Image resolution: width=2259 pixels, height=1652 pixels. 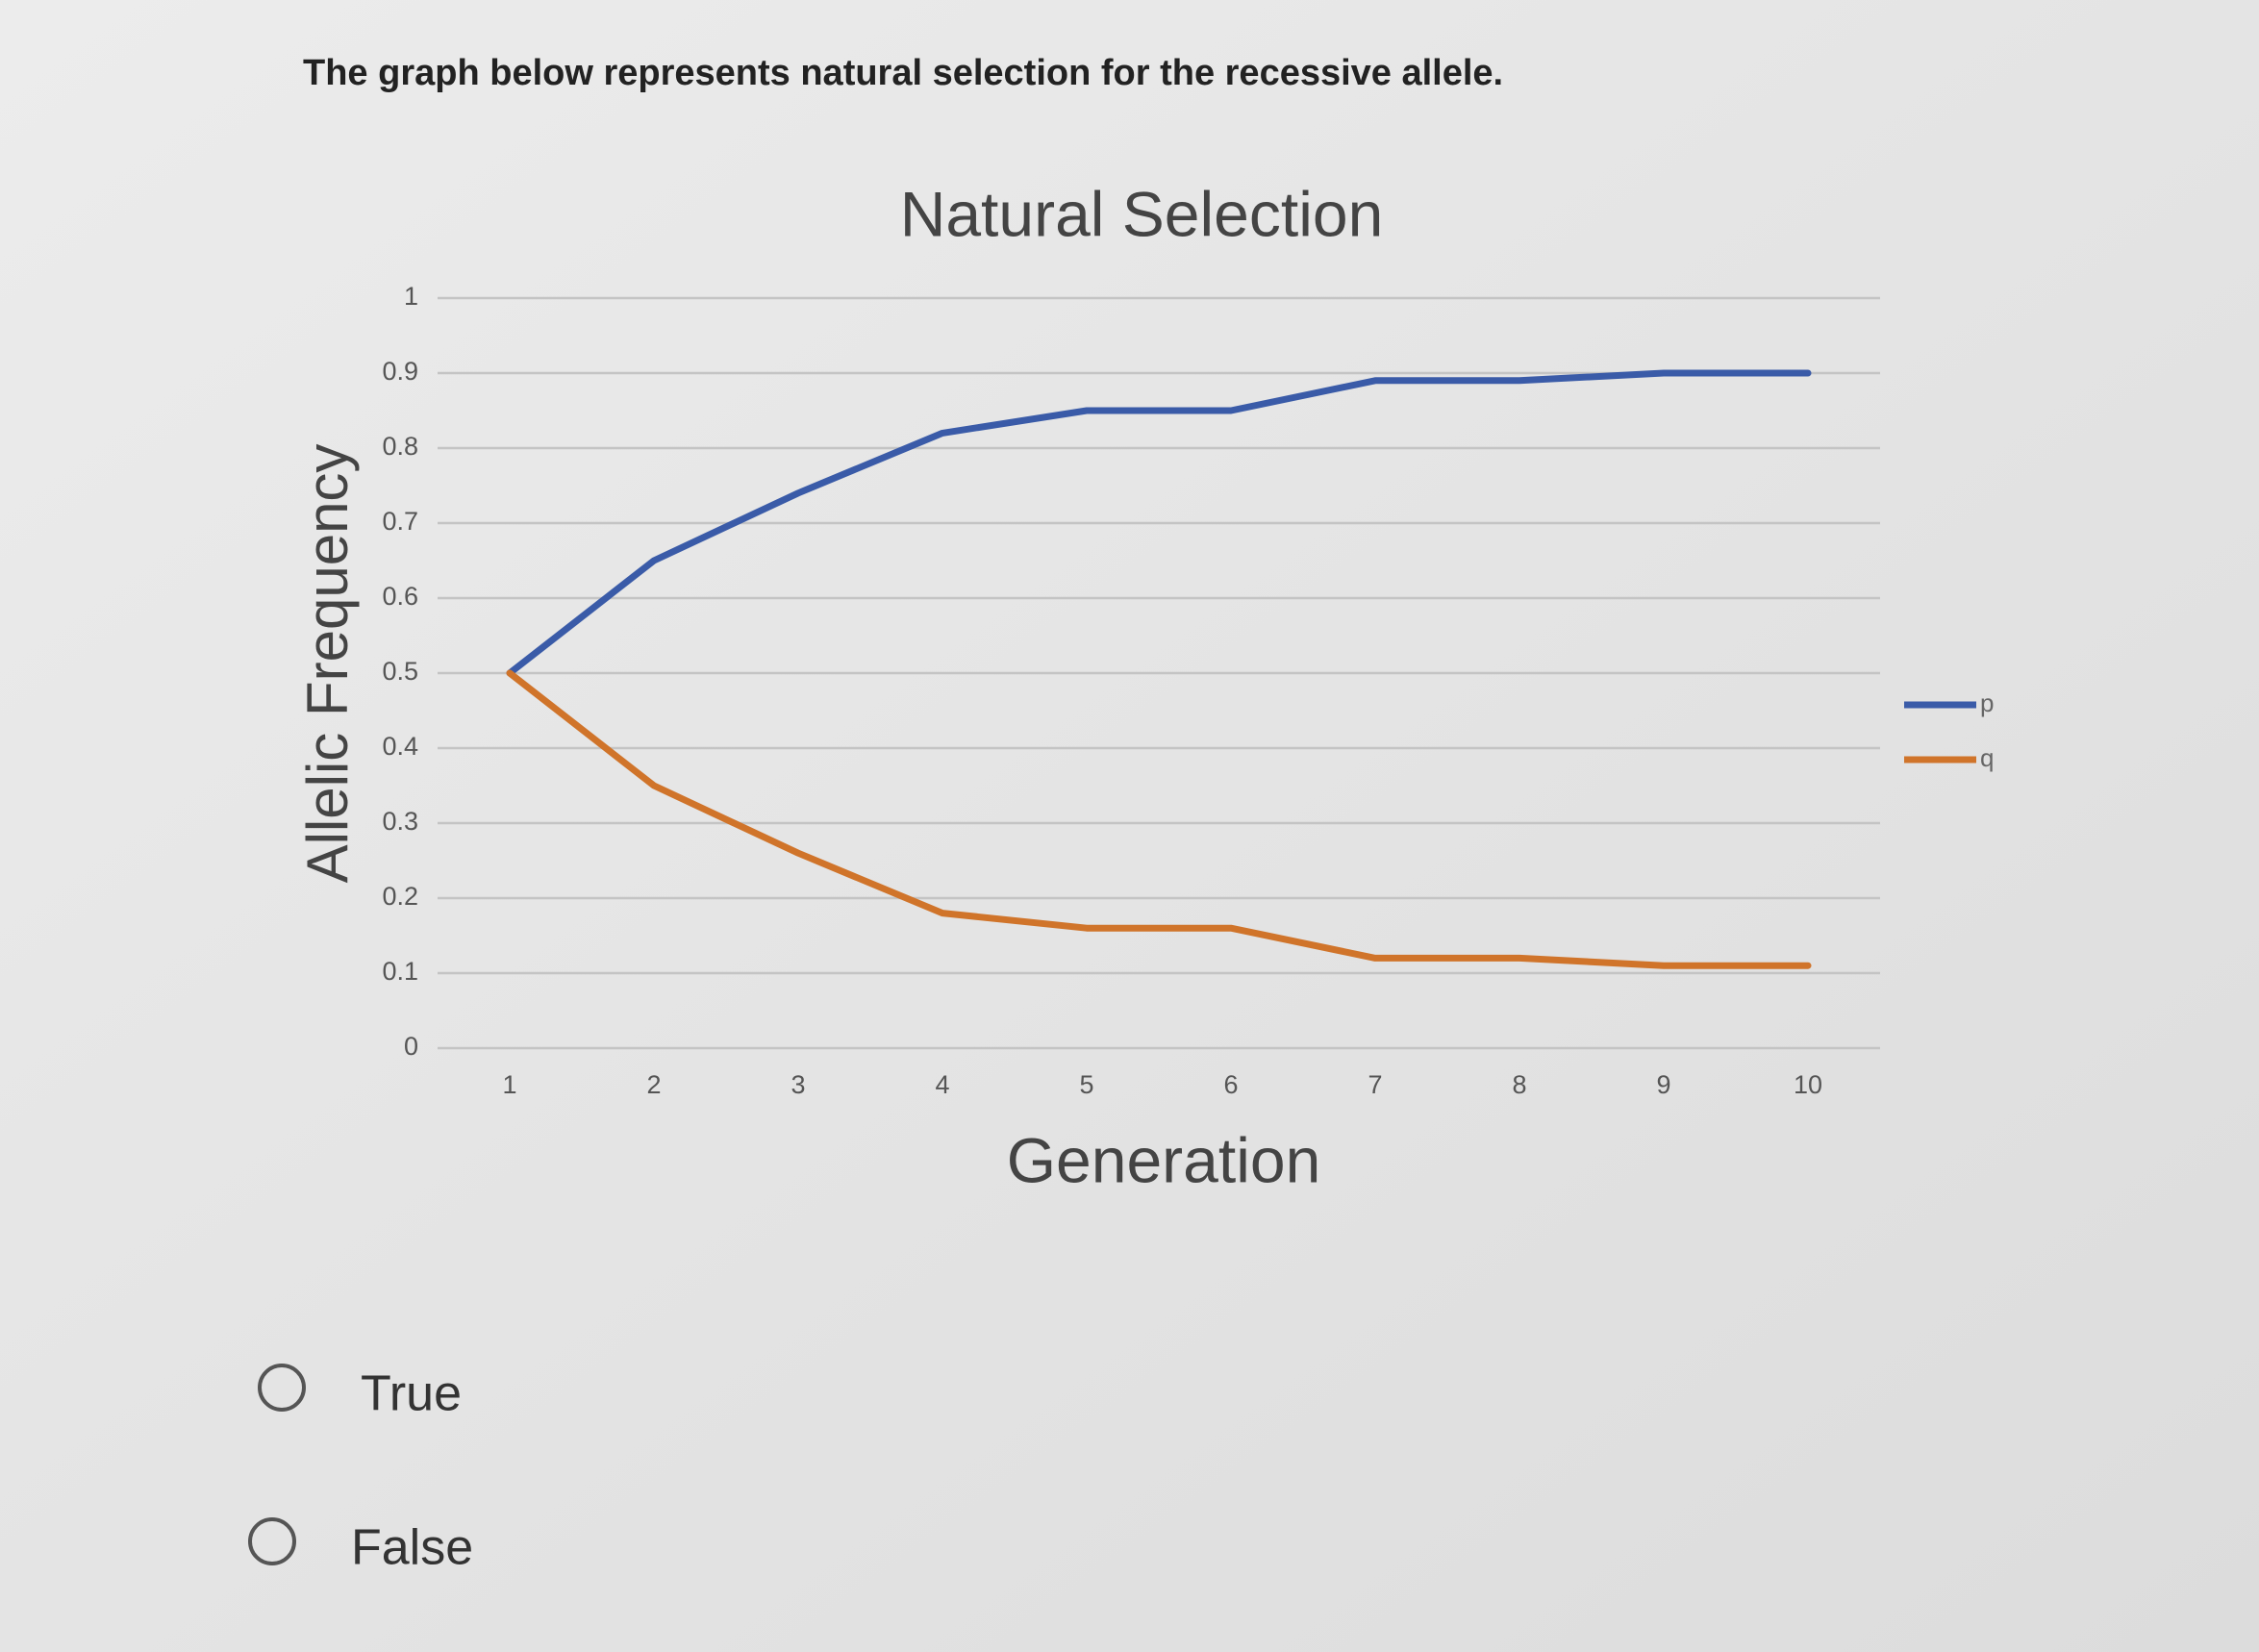 What do you see at coordinates (327, 664) in the screenshot?
I see `y-axis-label: Allelic Frequency` at bounding box center [327, 664].